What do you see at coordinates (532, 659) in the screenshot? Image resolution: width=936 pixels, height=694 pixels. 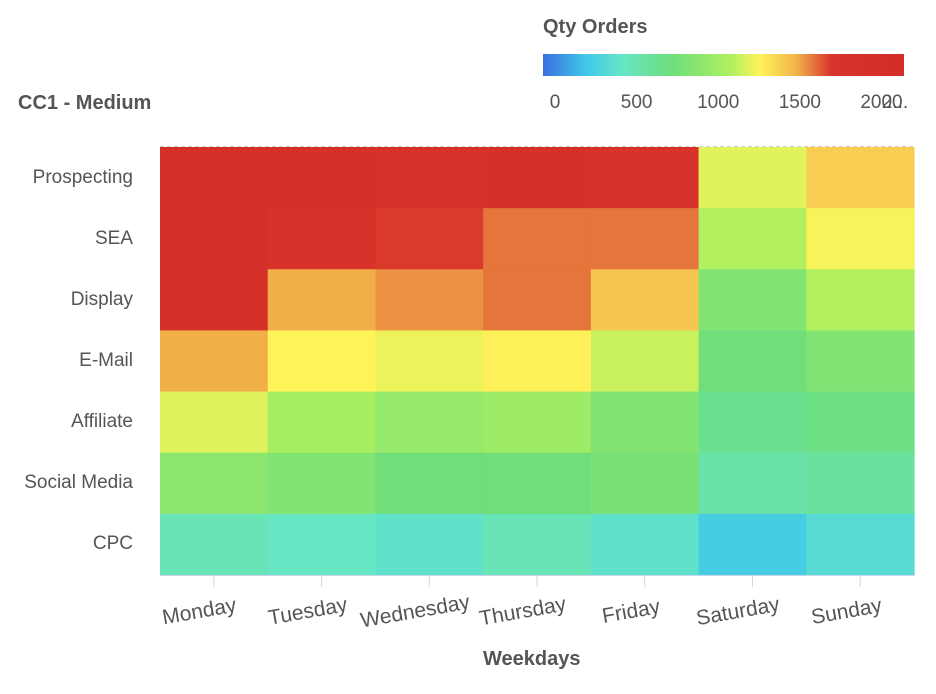 I see `x-axis-title: Weekdays` at bounding box center [532, 659].